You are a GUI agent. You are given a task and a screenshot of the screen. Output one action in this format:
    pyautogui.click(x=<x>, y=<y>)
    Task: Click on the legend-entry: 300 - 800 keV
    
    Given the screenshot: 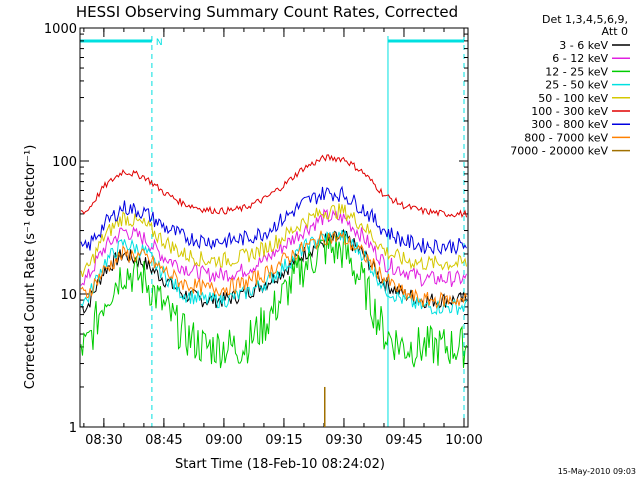 What is the action you would take?
    pyautogui.click(x=580, y=124)
    